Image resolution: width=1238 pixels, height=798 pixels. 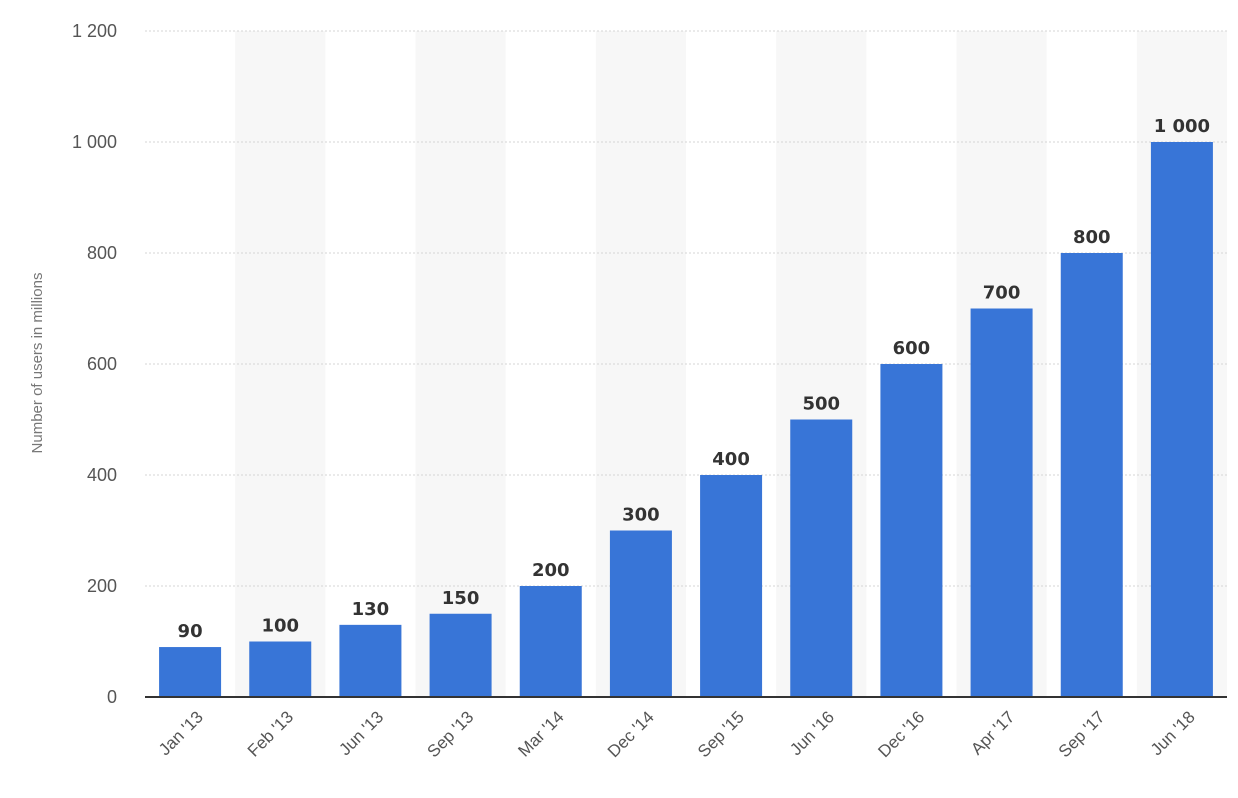 I want to click on y-tick-label: 200, so click(x=102, y=586).